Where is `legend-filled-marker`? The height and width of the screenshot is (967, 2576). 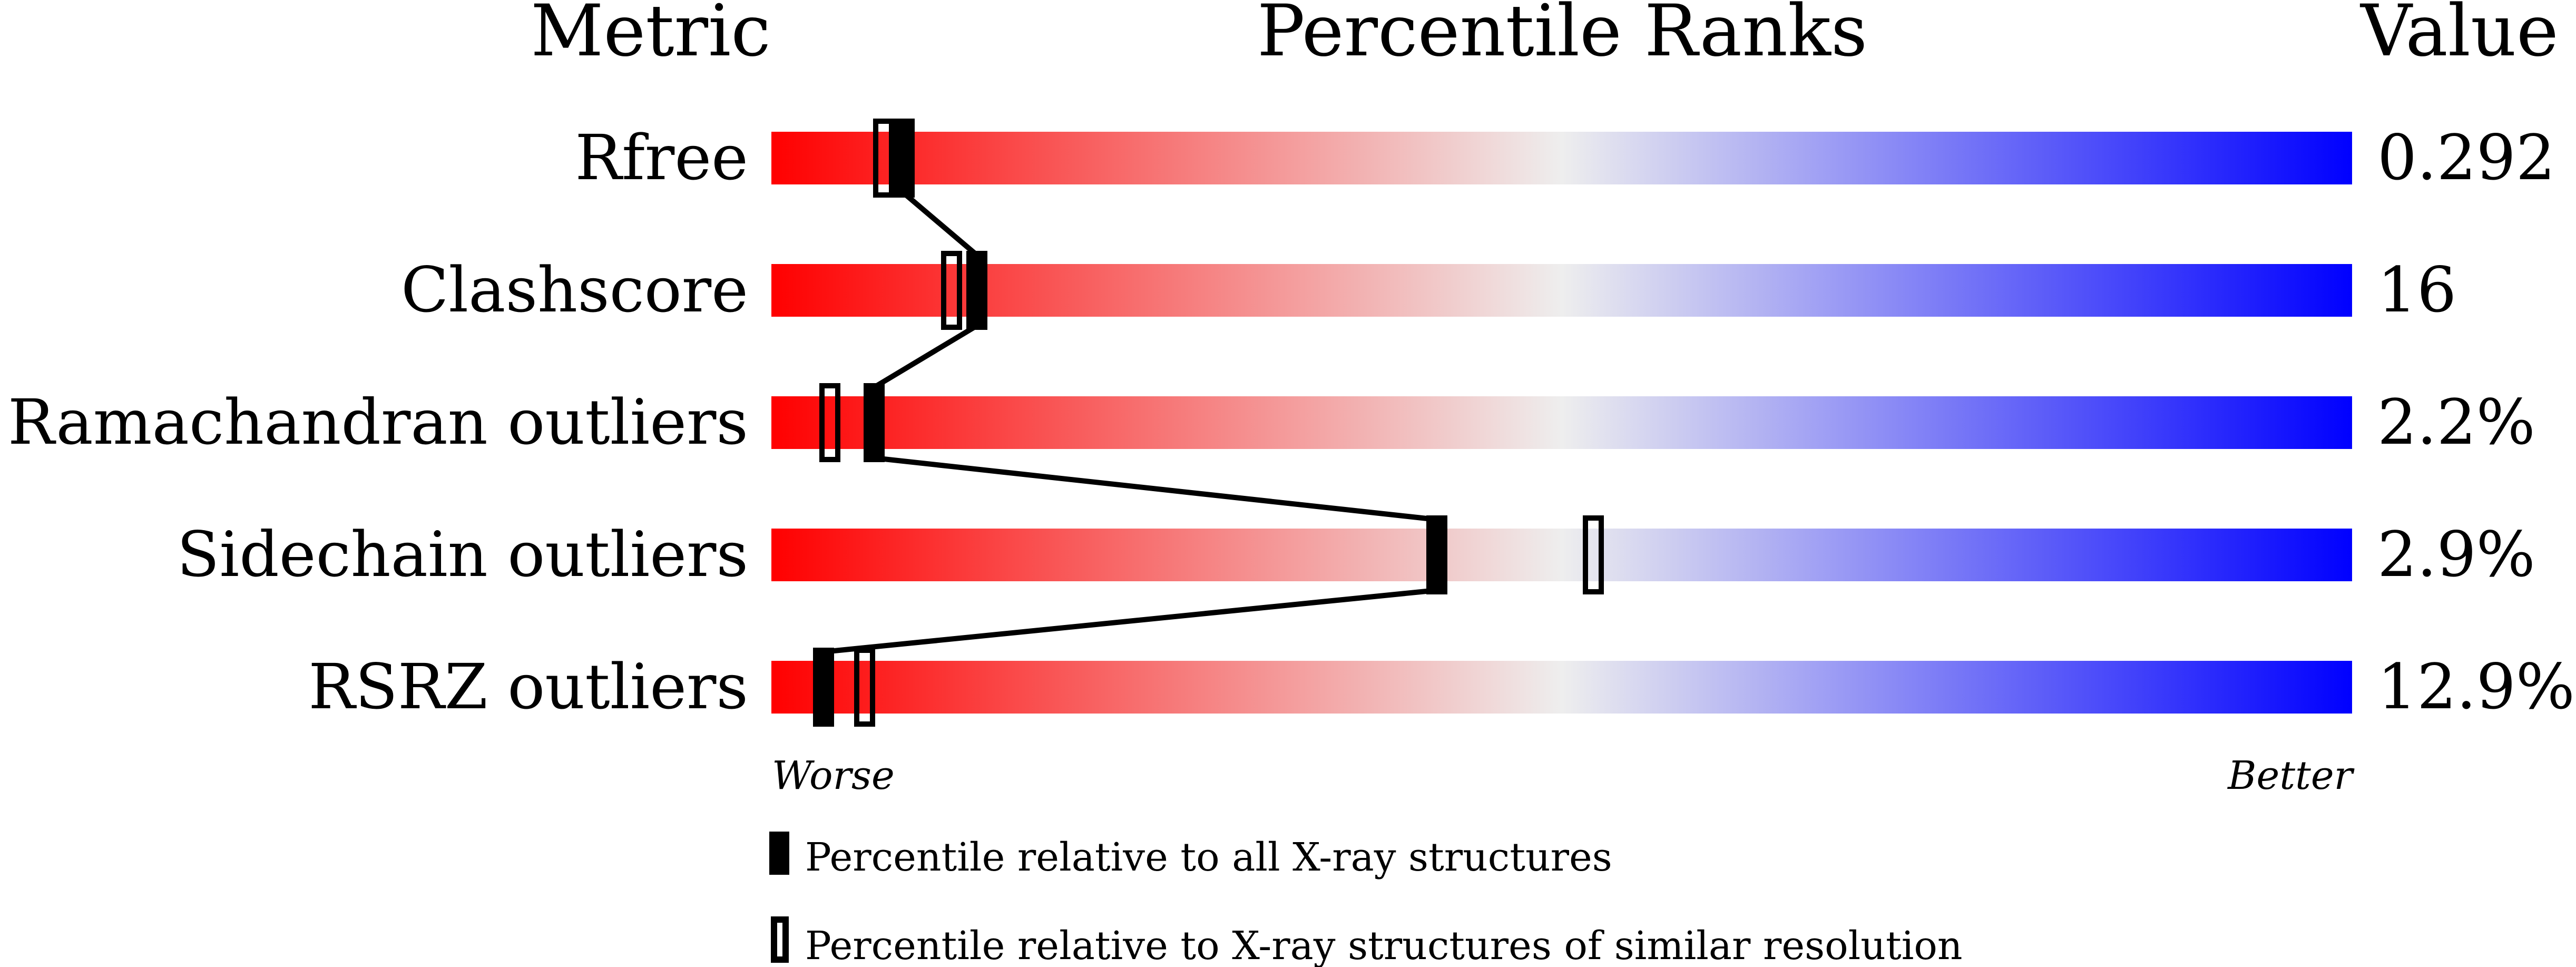
legend-filled-marker is located at coordinates (779, 853).